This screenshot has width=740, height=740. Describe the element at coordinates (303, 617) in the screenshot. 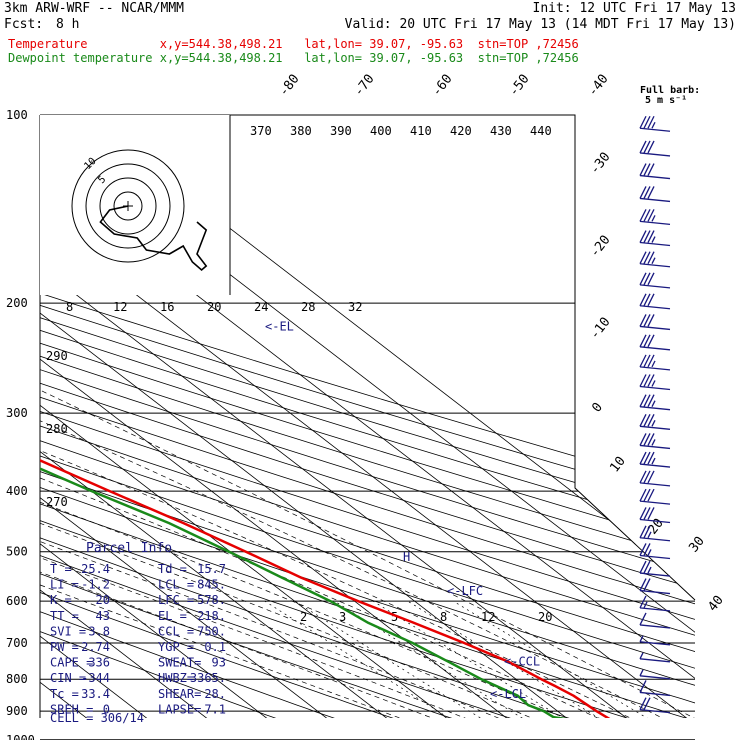

I see `mixing-ratio-label: 2` at that location.